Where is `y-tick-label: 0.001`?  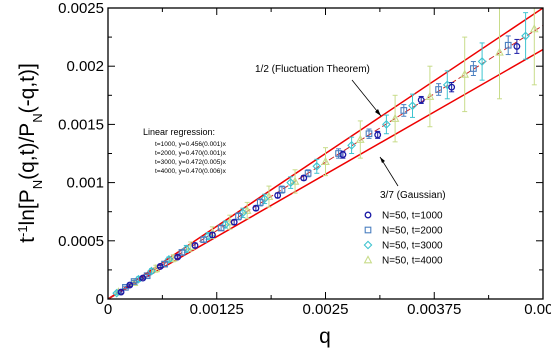
y-tick-label: 0.001 is located at coordinates (85, 183).